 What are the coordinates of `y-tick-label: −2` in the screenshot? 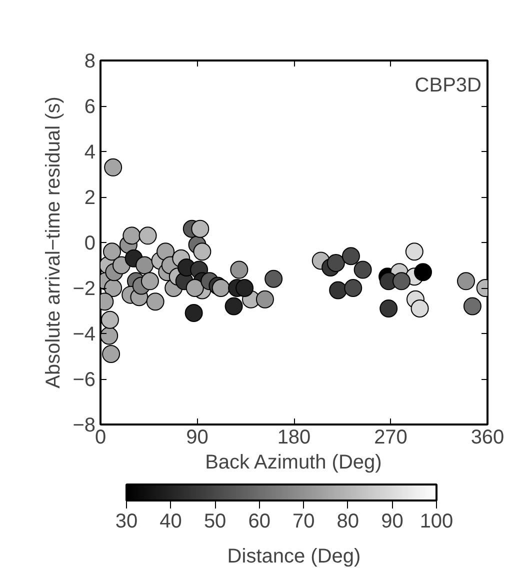 It's located at (84, 289).